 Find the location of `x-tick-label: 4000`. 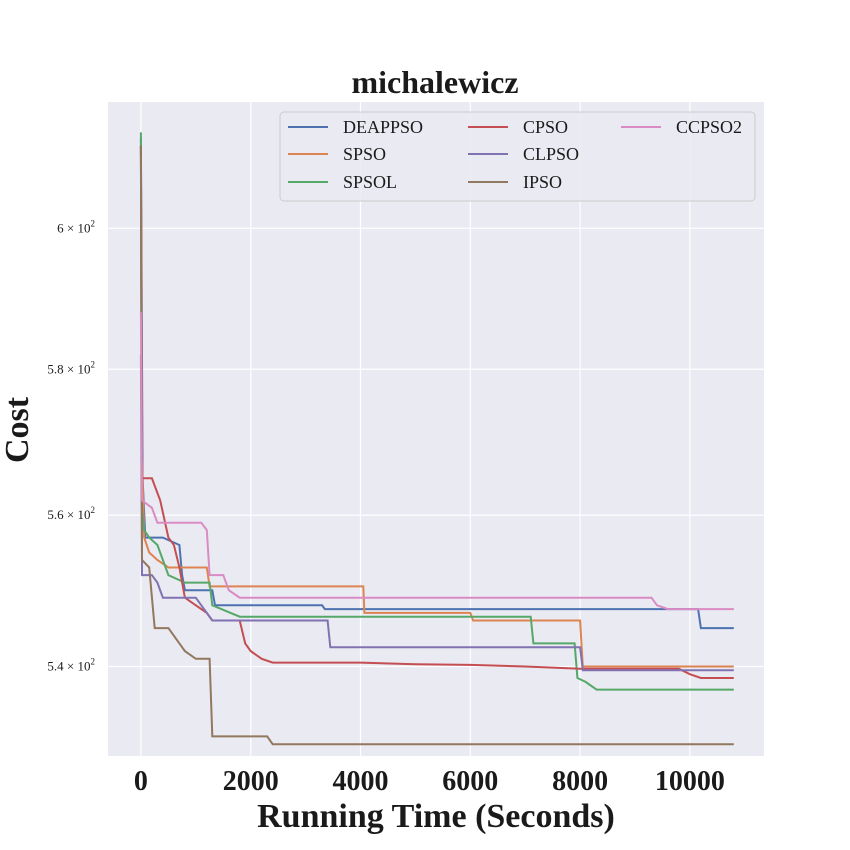

x-tick-label: 4000 is located at coordinates (361, 781).